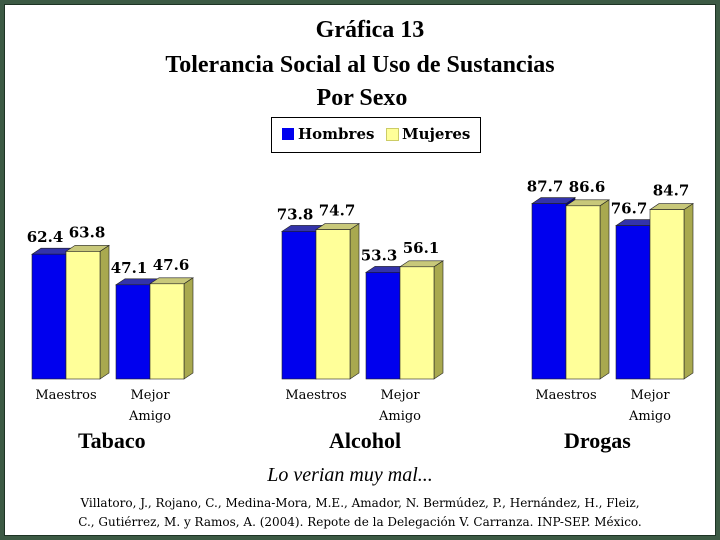 Image resolution: width=720 pixels, height=540 pixels. I want to click on chart-title-line-1: Gráfica 13, so click(370, 30).